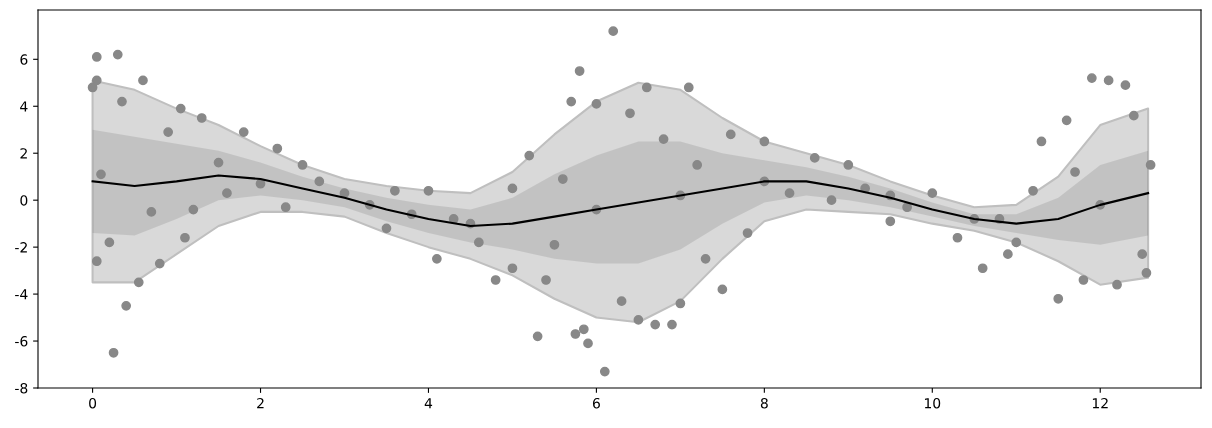 The width and height of the screenshot is (1212, 428). What do you see at coordinates (21, 388) in the screenshot?
I see `y-tick-label: -8` at bounding box center [21, 388].